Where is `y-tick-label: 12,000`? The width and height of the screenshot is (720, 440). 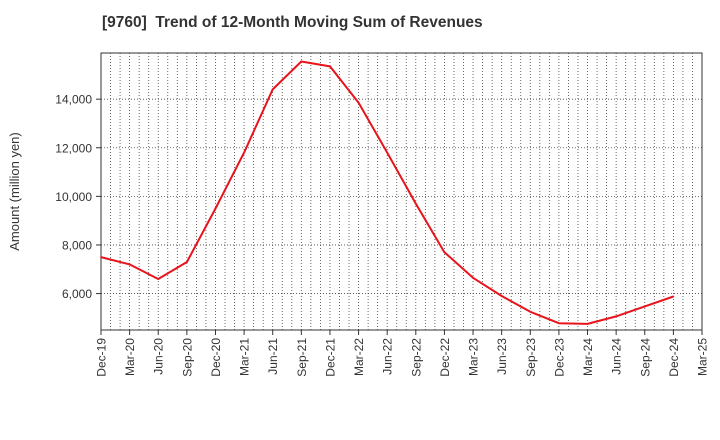 y-tick-label: 12,000 is located at coordinates (73, 148).